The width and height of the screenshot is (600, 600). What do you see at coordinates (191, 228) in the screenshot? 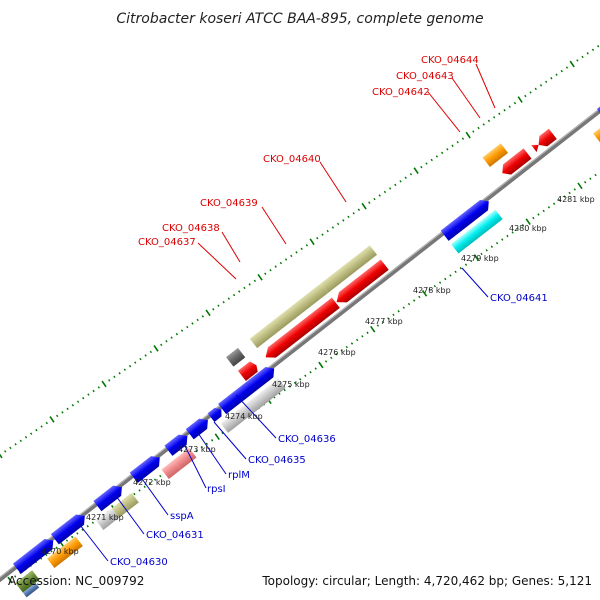
I see `label-cko-04638: CKO_04638` at bounding box center [191, 228].